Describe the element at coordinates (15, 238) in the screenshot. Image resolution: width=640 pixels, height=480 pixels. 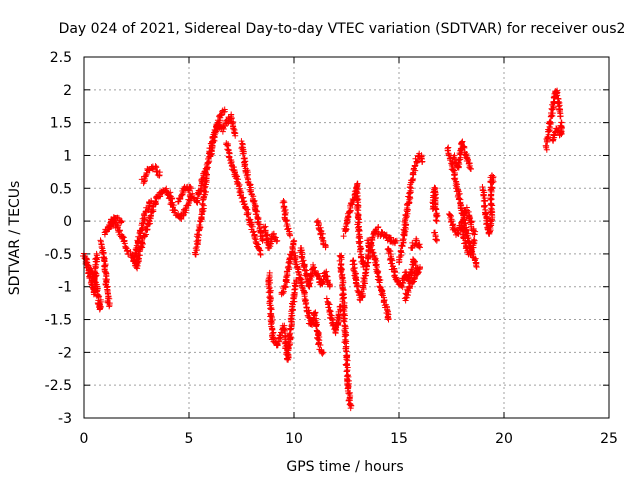
I see `y-axis-label: SDTVAR / TECUs` at that location.